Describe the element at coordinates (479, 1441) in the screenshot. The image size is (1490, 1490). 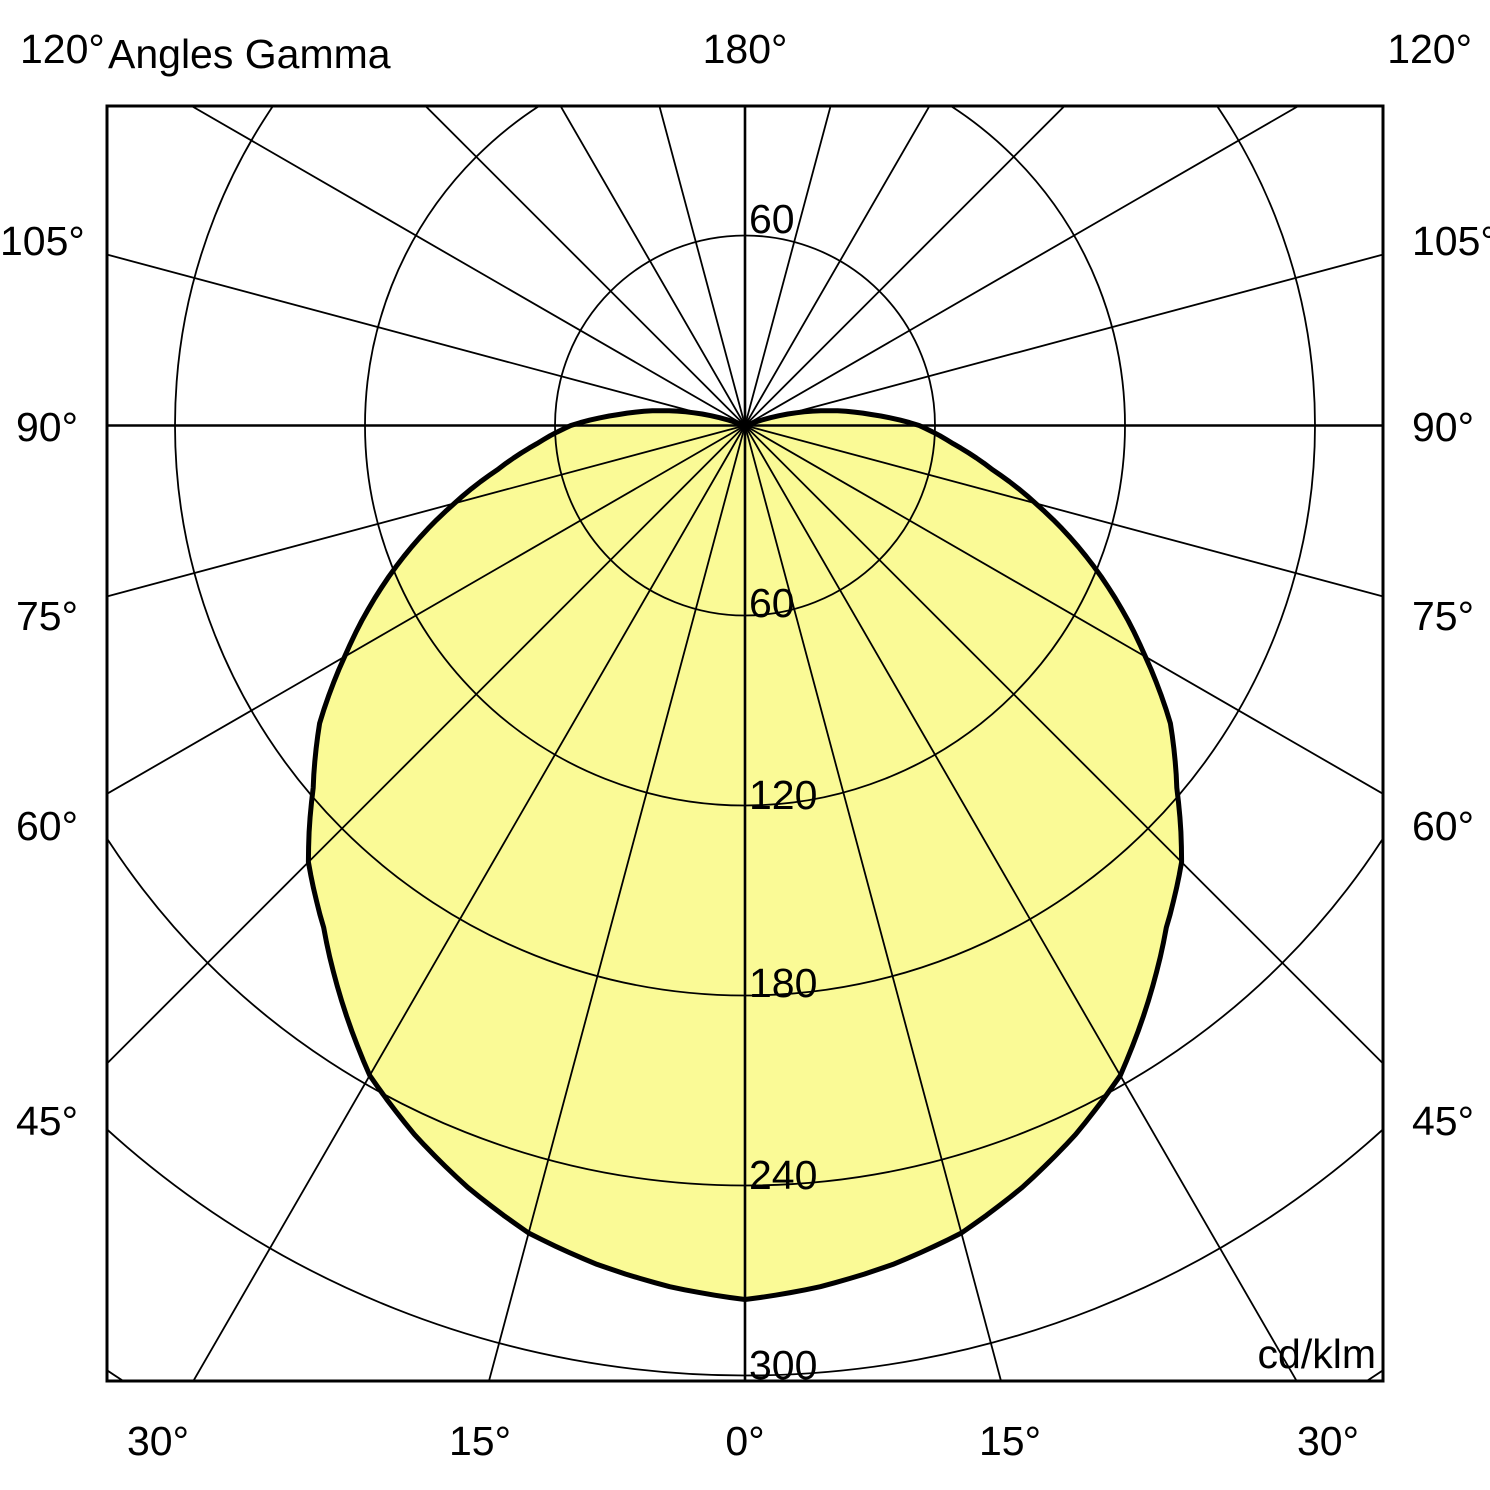
I see `gamma-label-bottom-15l: 15°` at that location.